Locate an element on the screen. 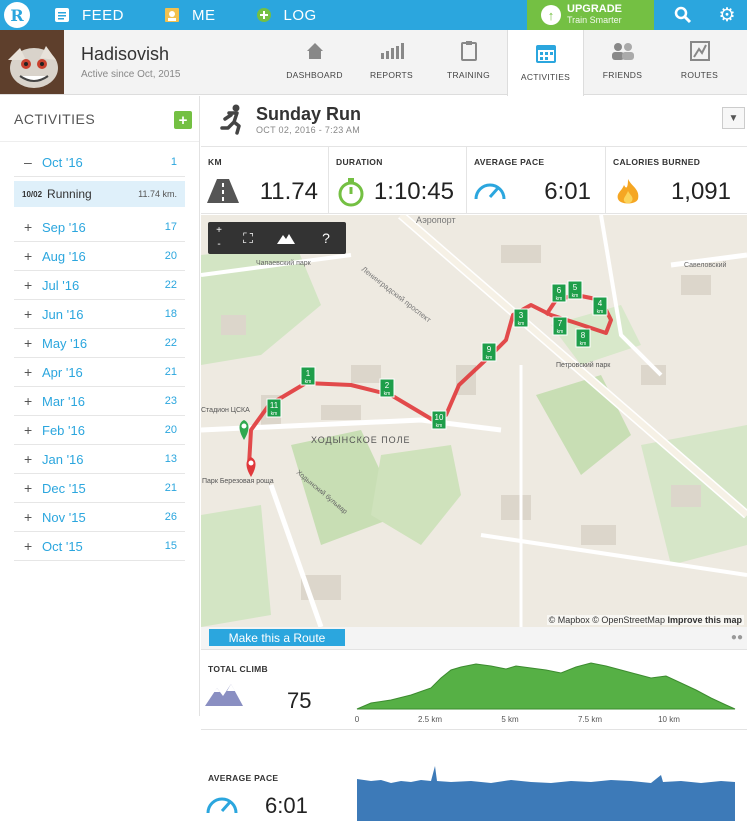  feed-icon is located at coordinates (62, 15).